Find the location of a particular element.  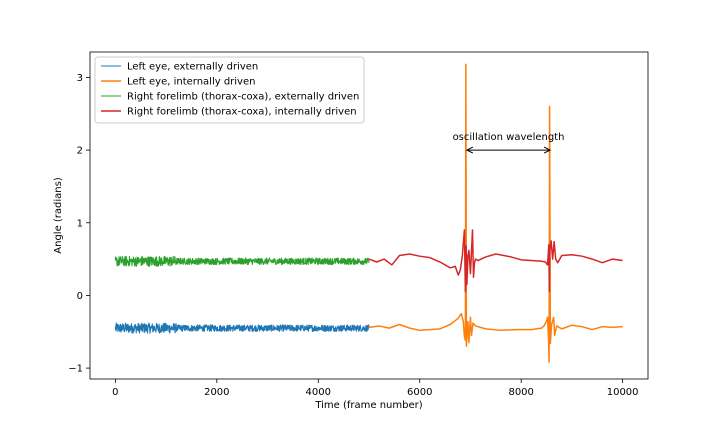

legend-entry-2: Left eye, internally driven is located at coordinates (191, 82).